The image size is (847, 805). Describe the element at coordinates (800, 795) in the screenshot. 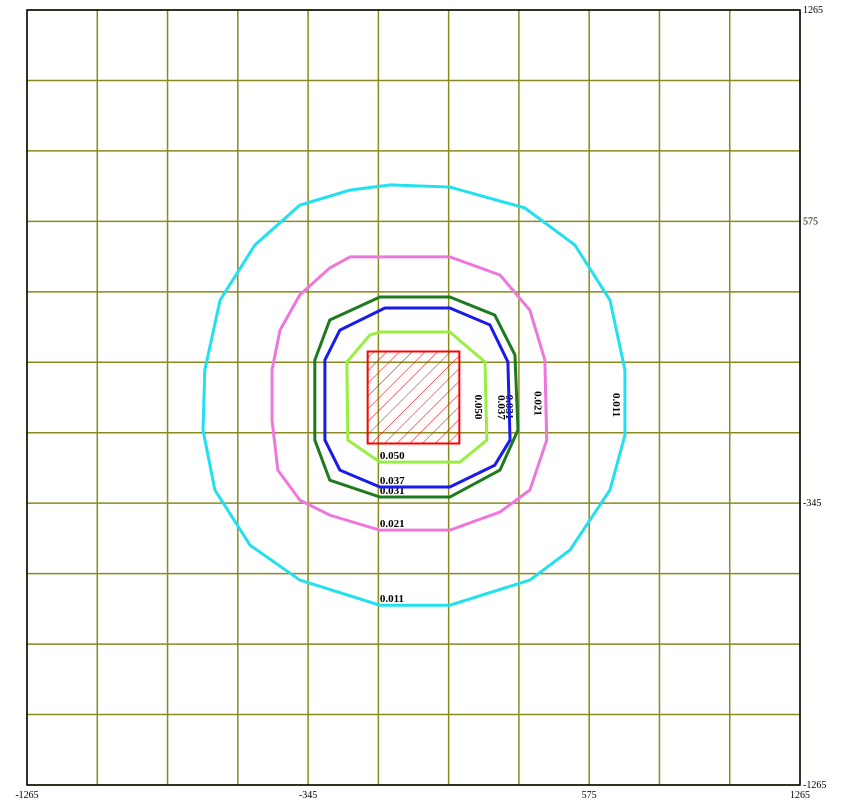

I see `x-tick-label: 1265` at that location.